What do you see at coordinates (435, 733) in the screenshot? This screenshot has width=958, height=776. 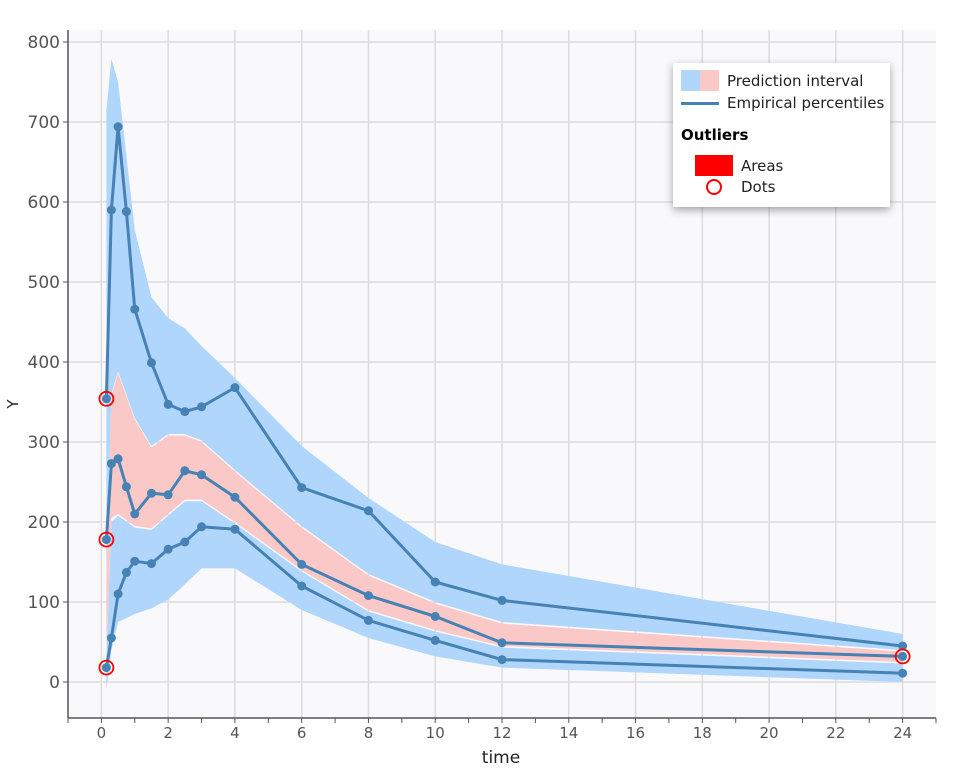 I see `x-tick-label: 10` at bounding box center [435, 733].